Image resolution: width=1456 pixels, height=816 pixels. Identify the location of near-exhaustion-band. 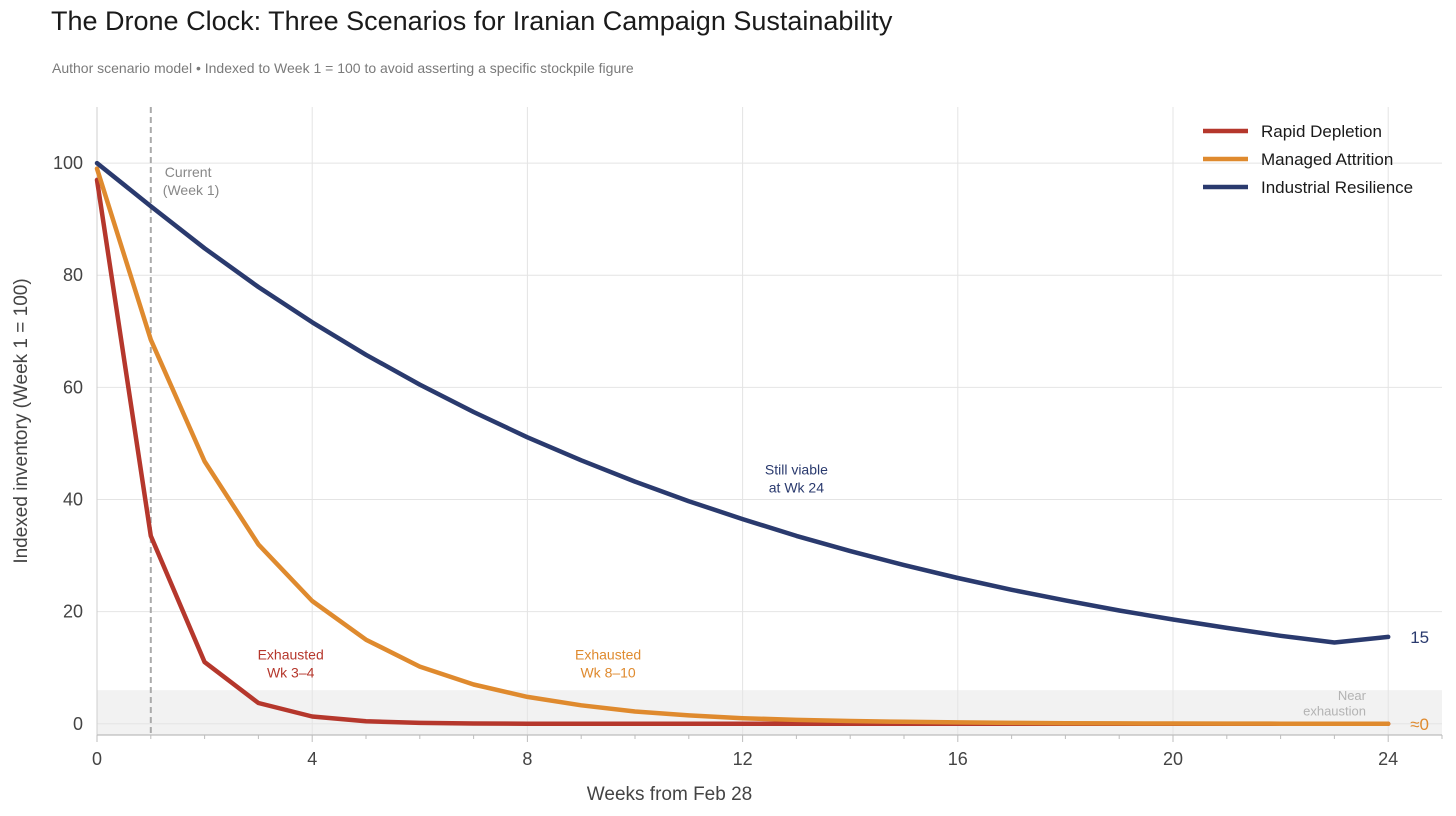
(769, 712).